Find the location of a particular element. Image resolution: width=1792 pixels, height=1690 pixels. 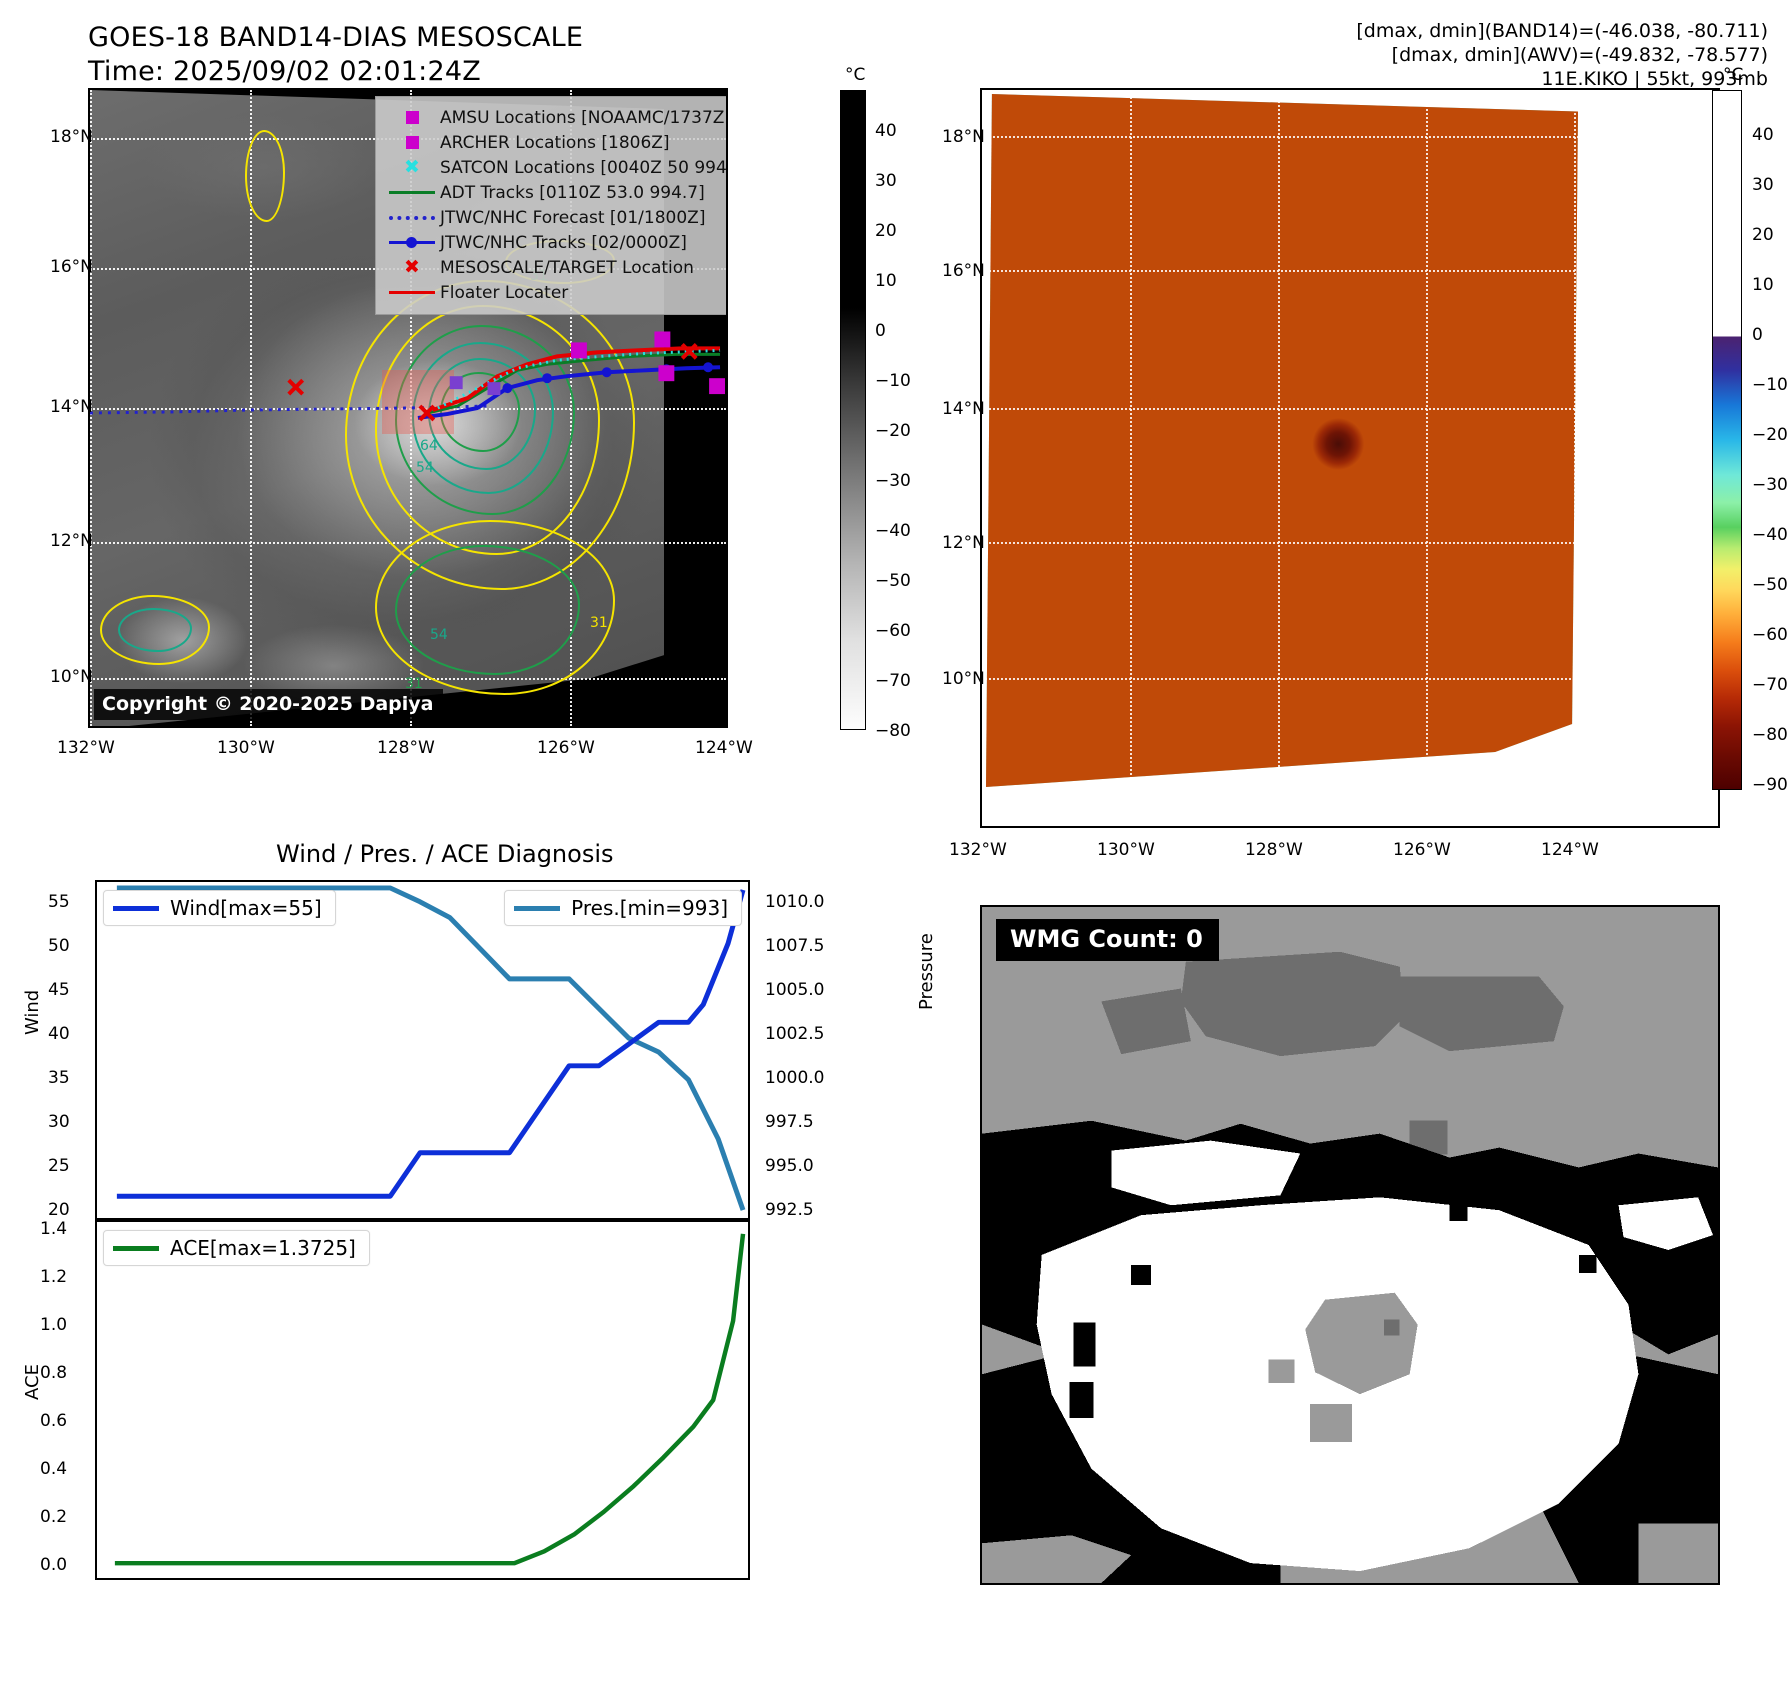

cbtick: −80 is located at coordinates (893, 731).